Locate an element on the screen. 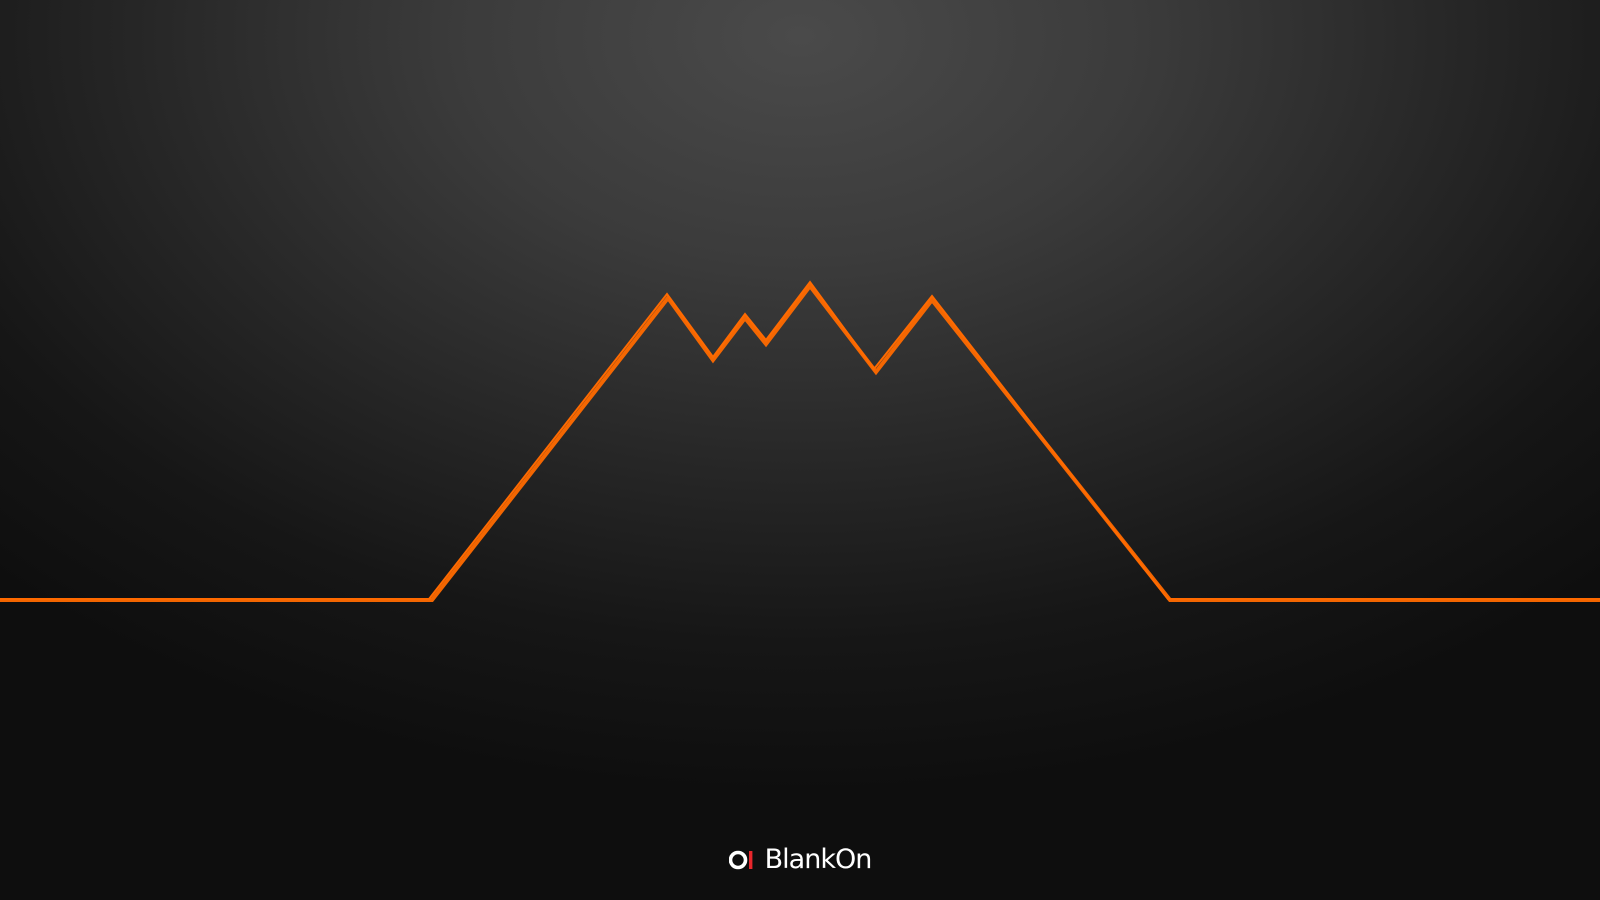 The width and height of the screenshot is (1600, 900). blankon-logo-icon is located at coordinates (740, 859).